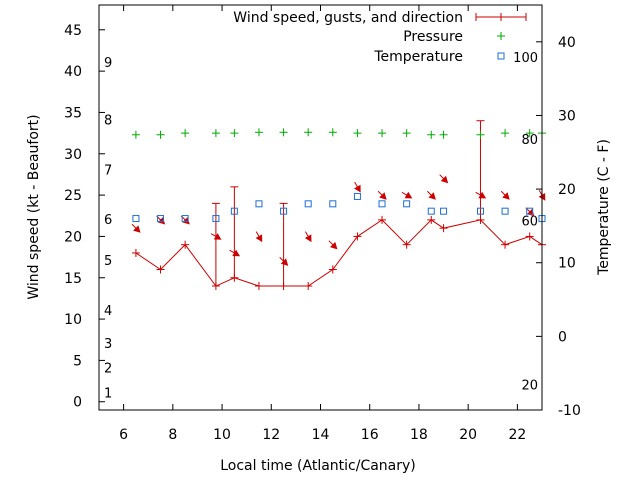  What do you see at coordinates (108, 63) in the screenshot?
I see `beaufort-label: 9` at bounding box center [108, 63].